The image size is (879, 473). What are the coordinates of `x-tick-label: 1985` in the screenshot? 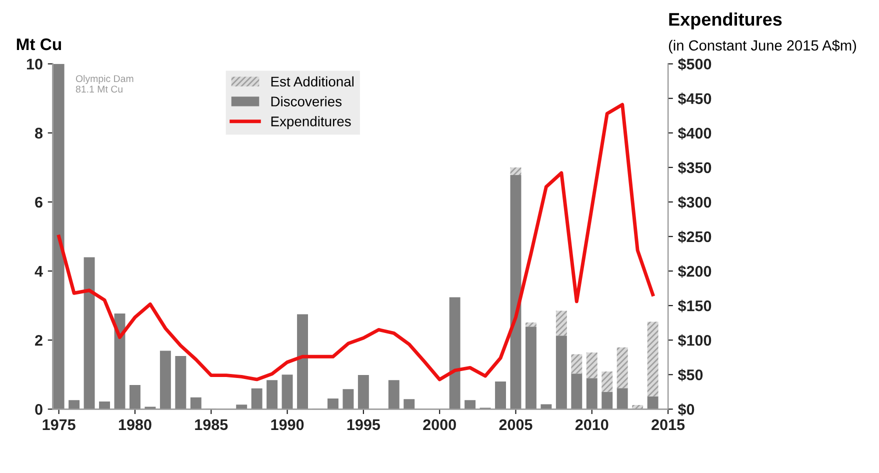 It's located at (211, 424).